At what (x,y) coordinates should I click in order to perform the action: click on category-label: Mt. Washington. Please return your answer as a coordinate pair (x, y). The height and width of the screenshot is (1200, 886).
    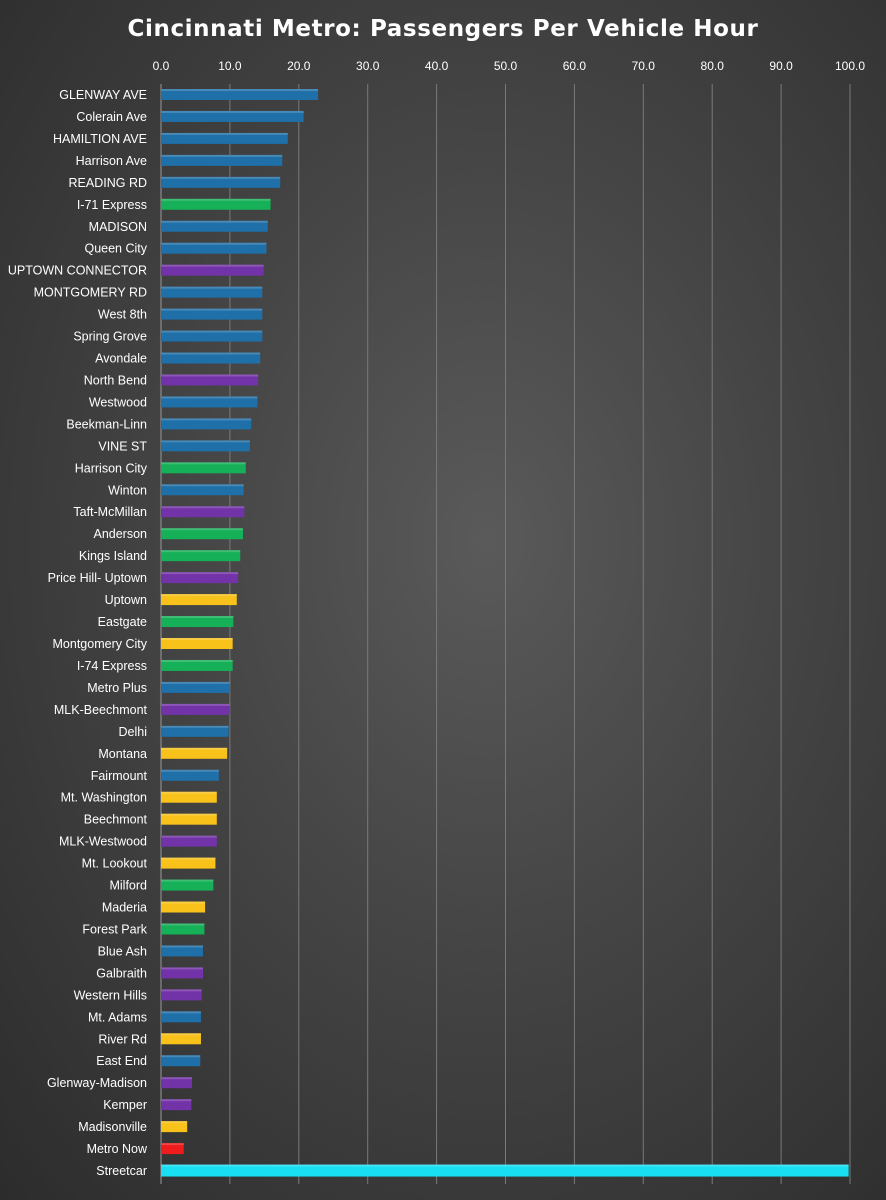
    Looking at the image, I should click on (104, 798).